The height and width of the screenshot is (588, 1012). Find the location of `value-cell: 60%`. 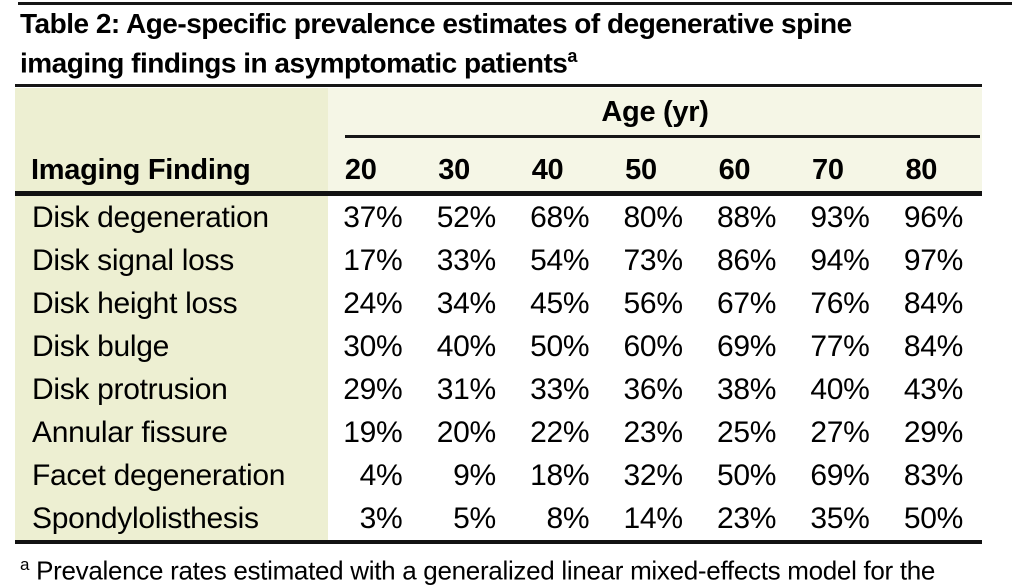

value-cell: 60% is located at coordinates (653, 346).